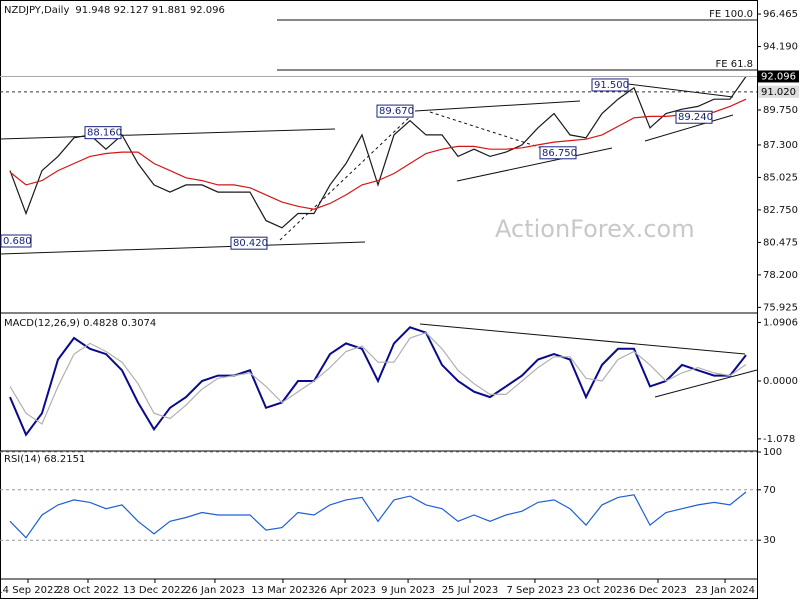 This screenshot has width=800, height=600. I want to click on y-tick-label: 0.0000, so click(780, 381).